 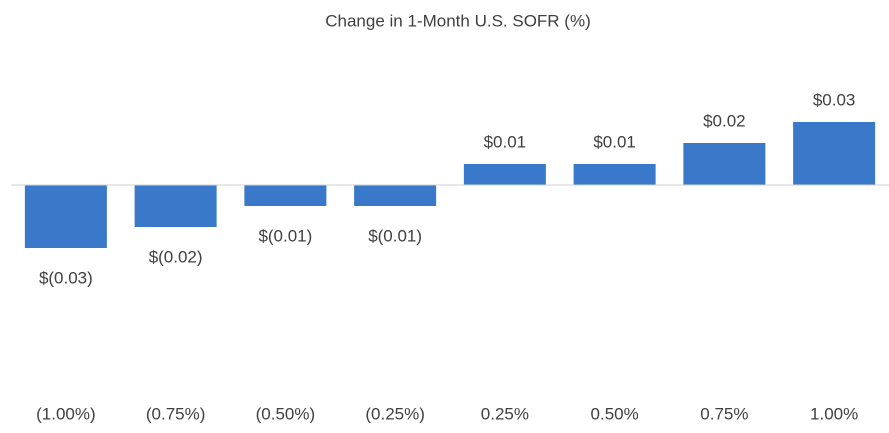 I want to click on data-label: $0.02, so click(x=724, y=120).